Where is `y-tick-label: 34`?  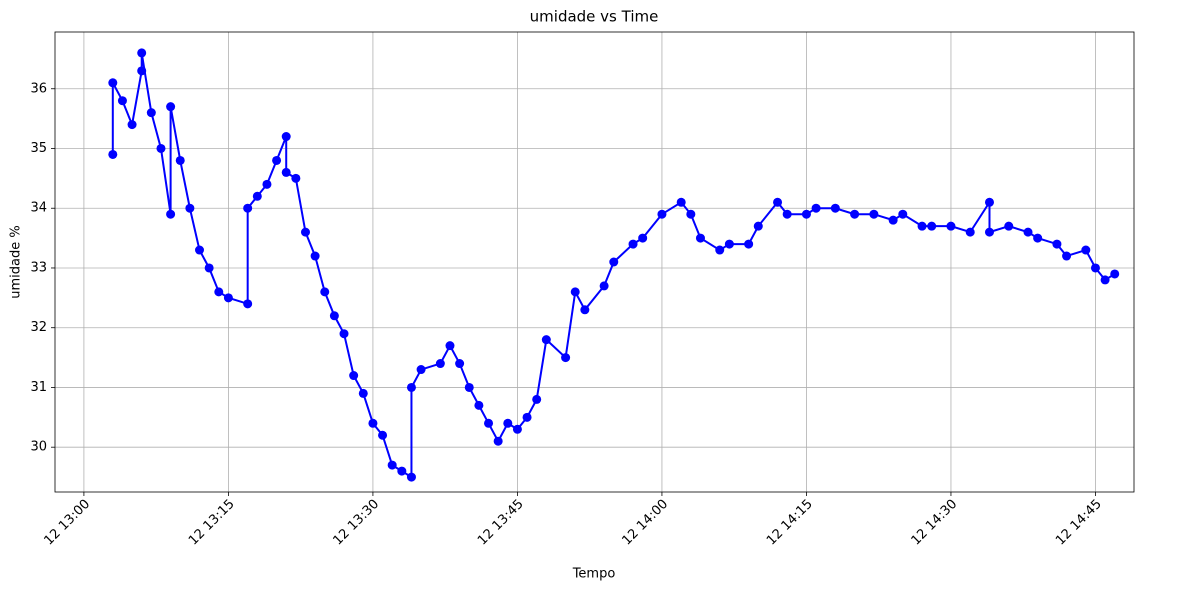 y-tick-label: 34 is located at coordinates (38, 208).